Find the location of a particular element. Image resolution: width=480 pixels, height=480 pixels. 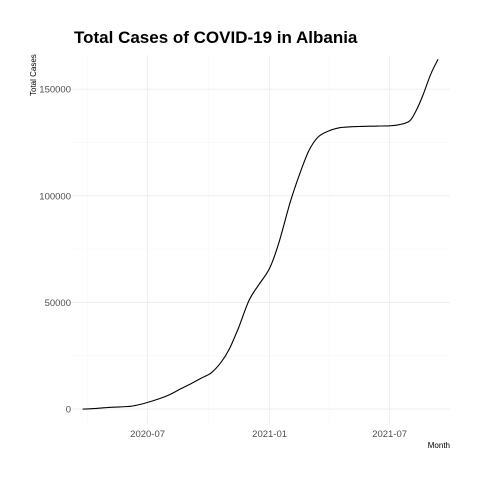

y-tick-label: 0 is located at coordinates (68, 410).